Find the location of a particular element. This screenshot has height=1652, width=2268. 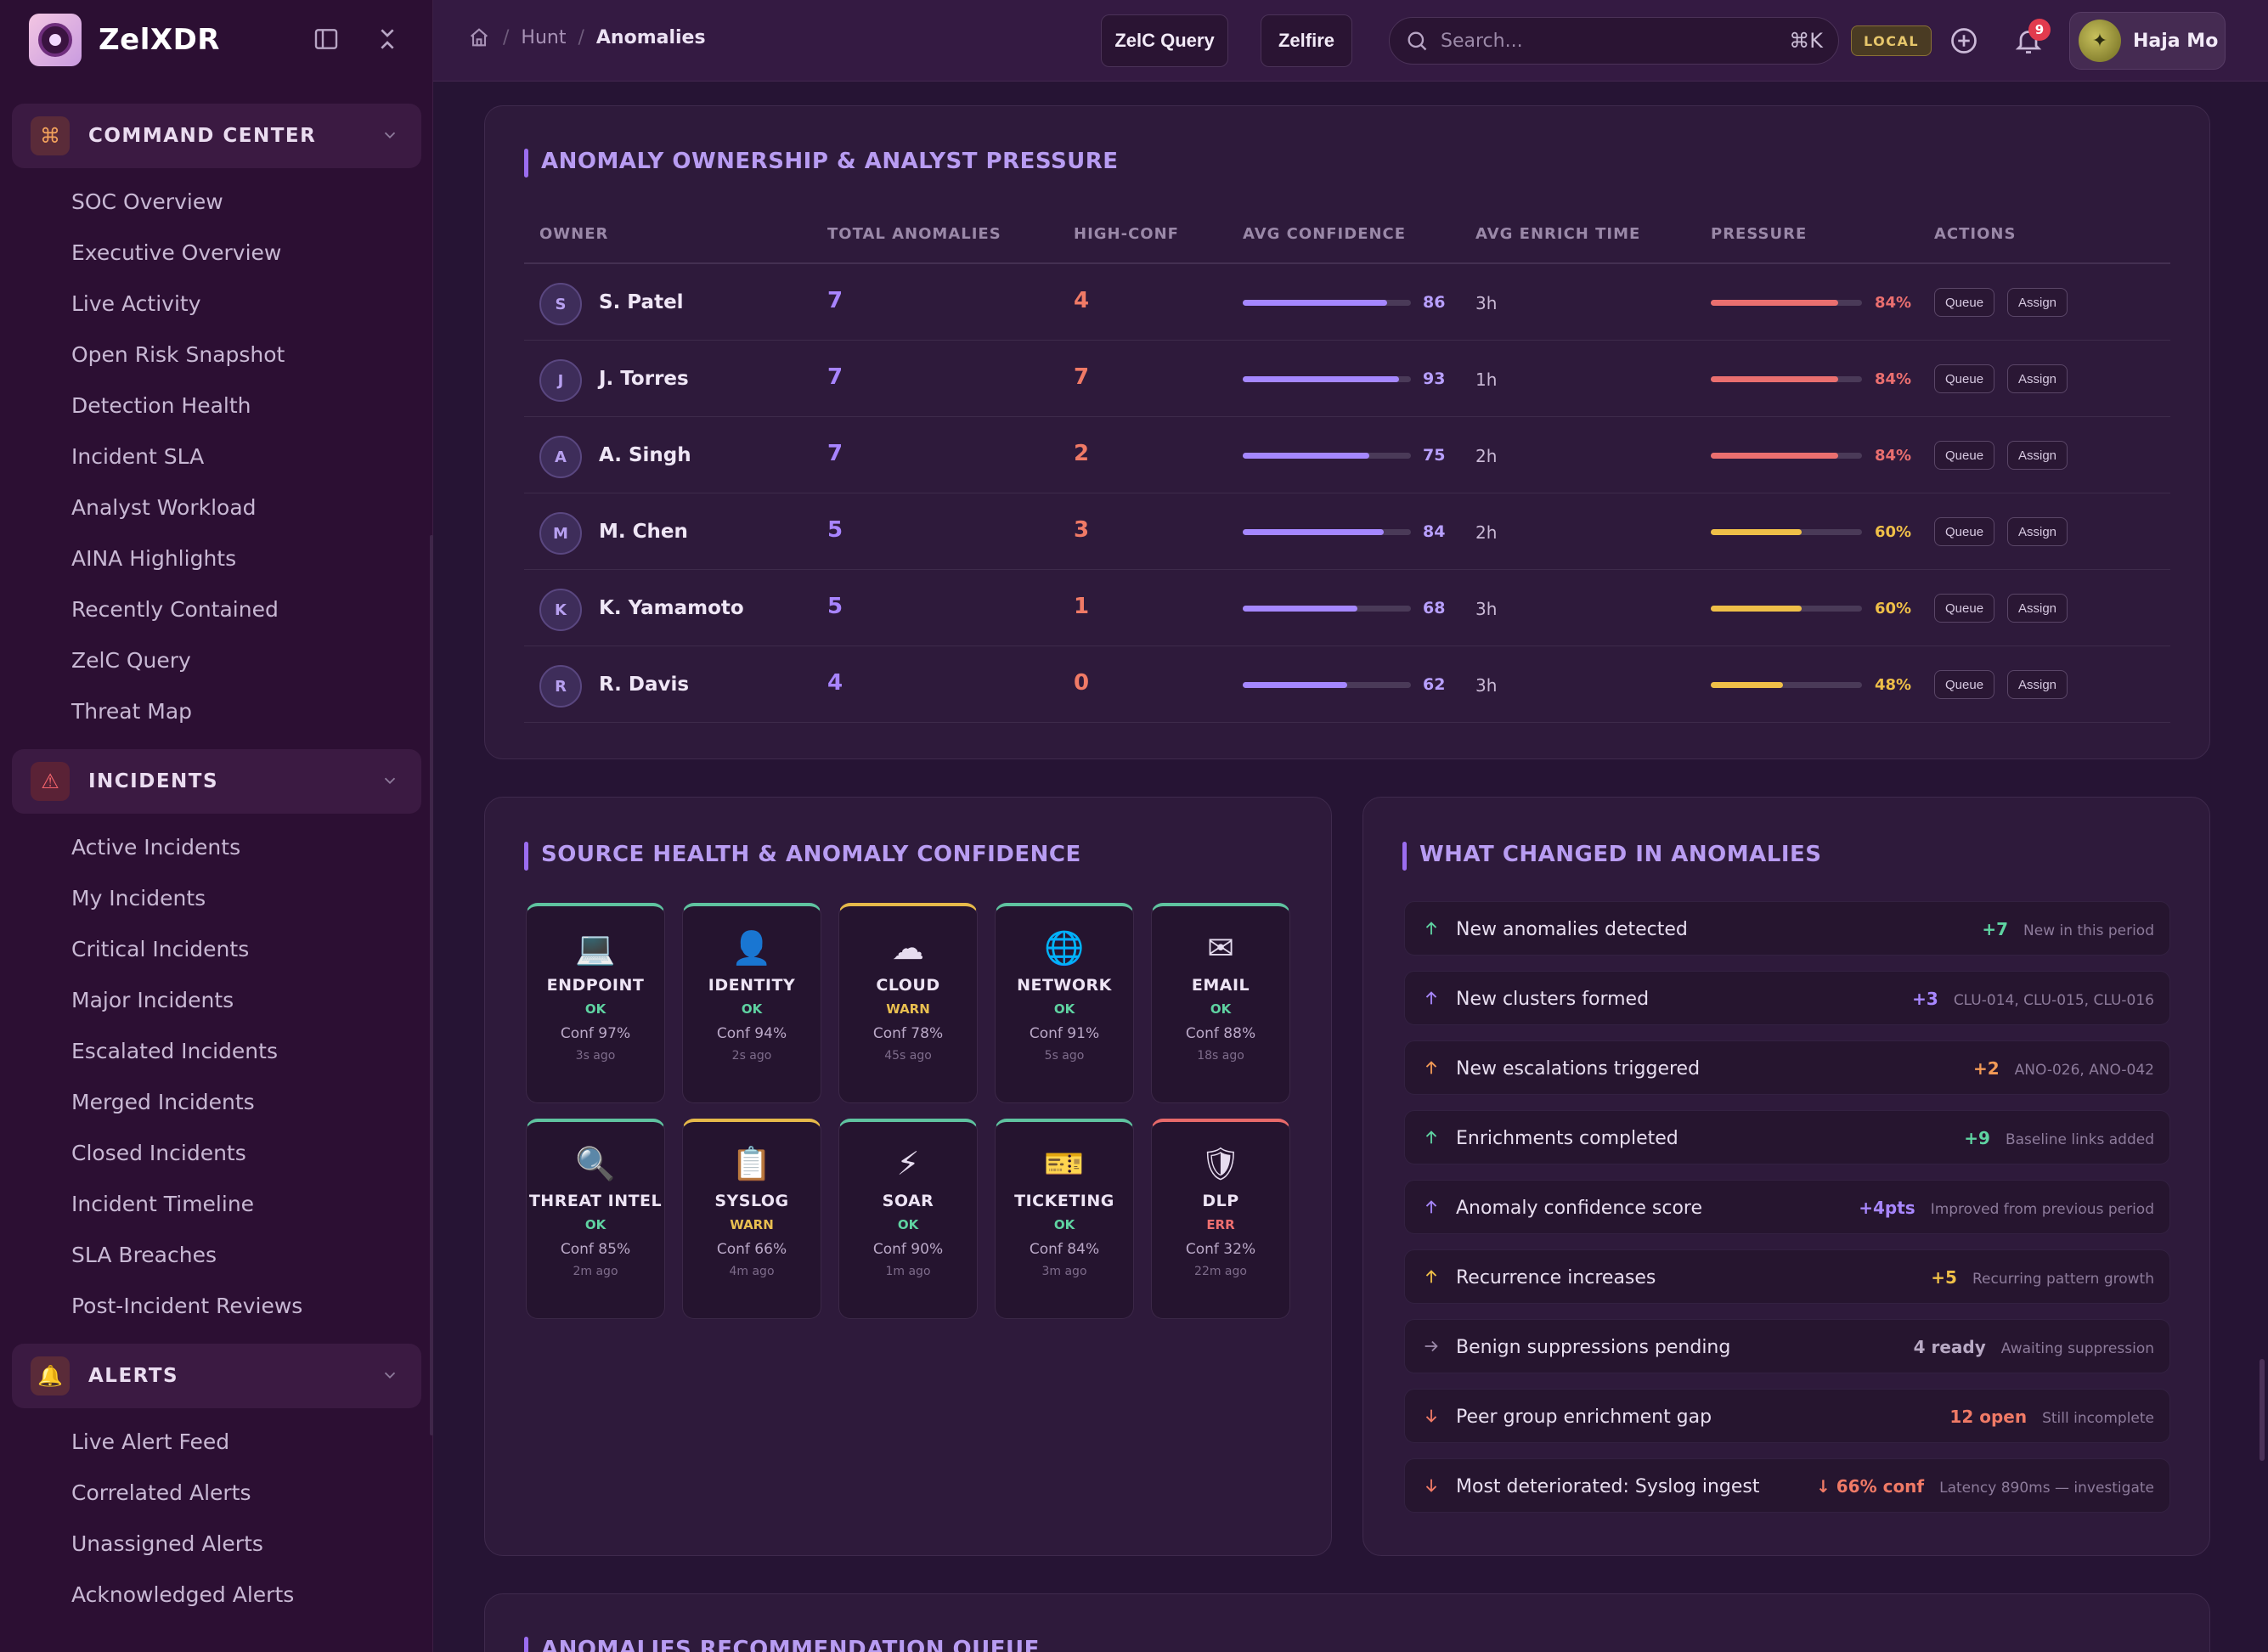

sidebar-item-active-incidents: Active Incidents is located at coordinates (156, 847).